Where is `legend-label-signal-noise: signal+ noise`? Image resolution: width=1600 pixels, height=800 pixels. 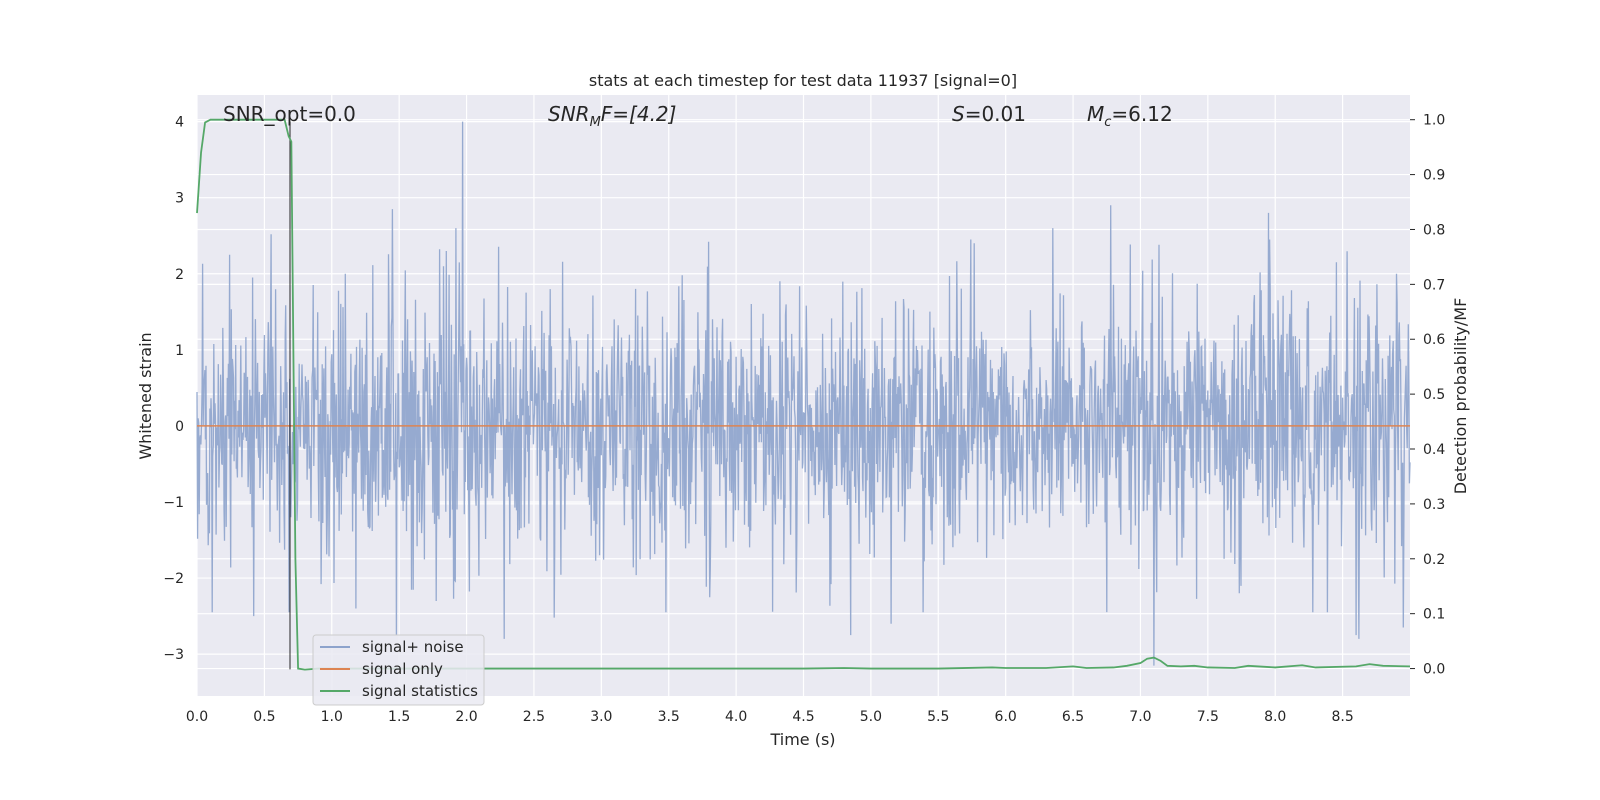
legend-label-signal-noise: signal+ noise is located at coordinates (413, 647).